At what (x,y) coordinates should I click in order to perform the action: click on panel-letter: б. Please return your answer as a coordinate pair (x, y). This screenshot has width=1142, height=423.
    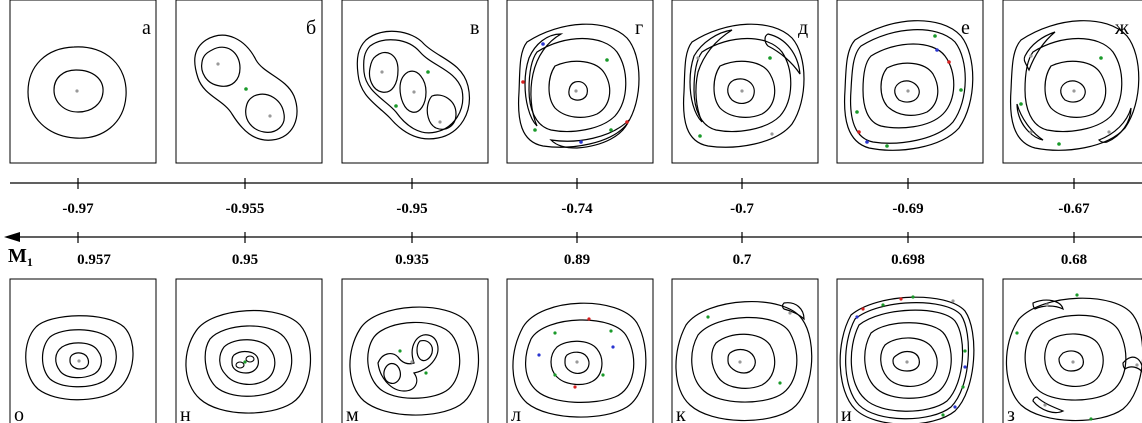
    Looking at the image, I should click on (311, 28).